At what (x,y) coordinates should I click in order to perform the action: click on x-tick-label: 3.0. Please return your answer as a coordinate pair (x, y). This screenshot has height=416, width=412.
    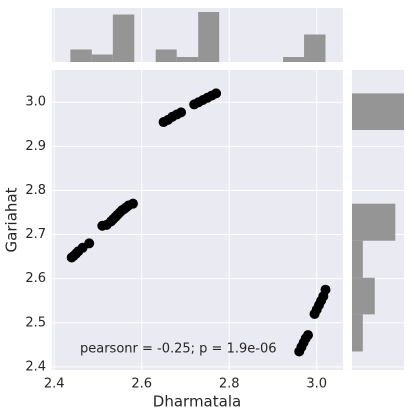
    Looking at the image, I should click on (316, 384).